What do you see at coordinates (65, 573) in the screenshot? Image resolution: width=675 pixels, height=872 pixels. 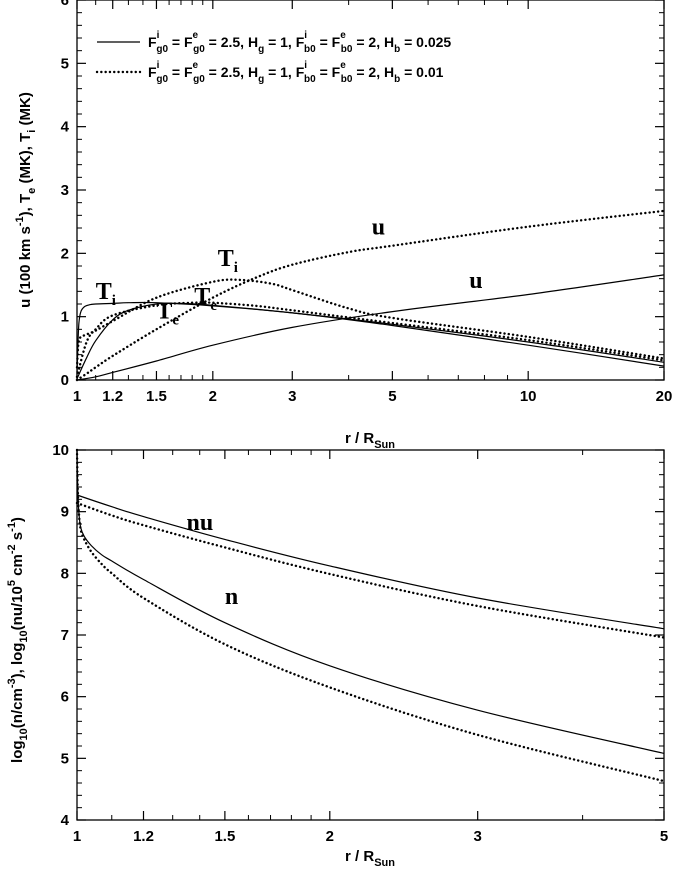 I see `y-tick-label: 8` at bounding box center [65, 573].